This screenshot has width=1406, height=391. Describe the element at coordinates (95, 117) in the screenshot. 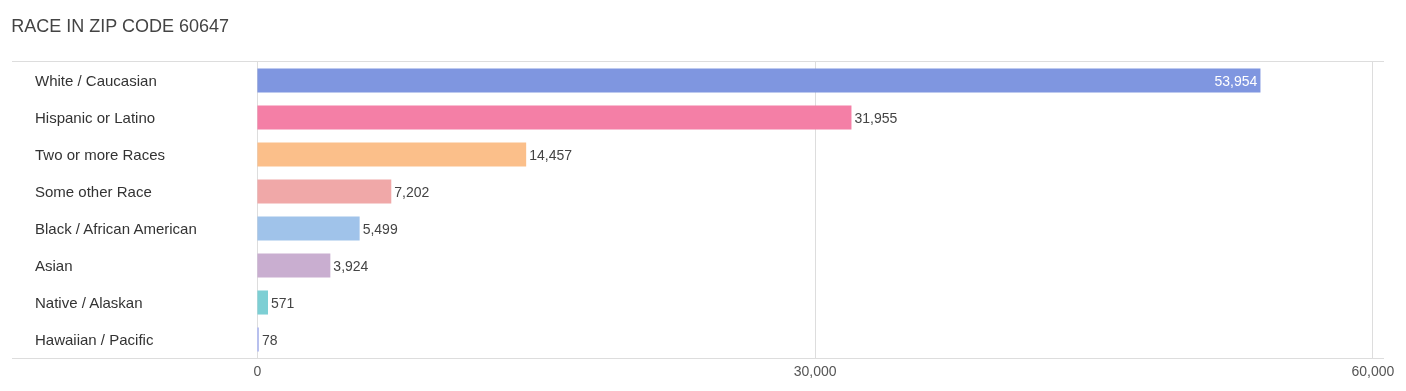

I see `y-tick-label: Hispanic or Latino` at that location.